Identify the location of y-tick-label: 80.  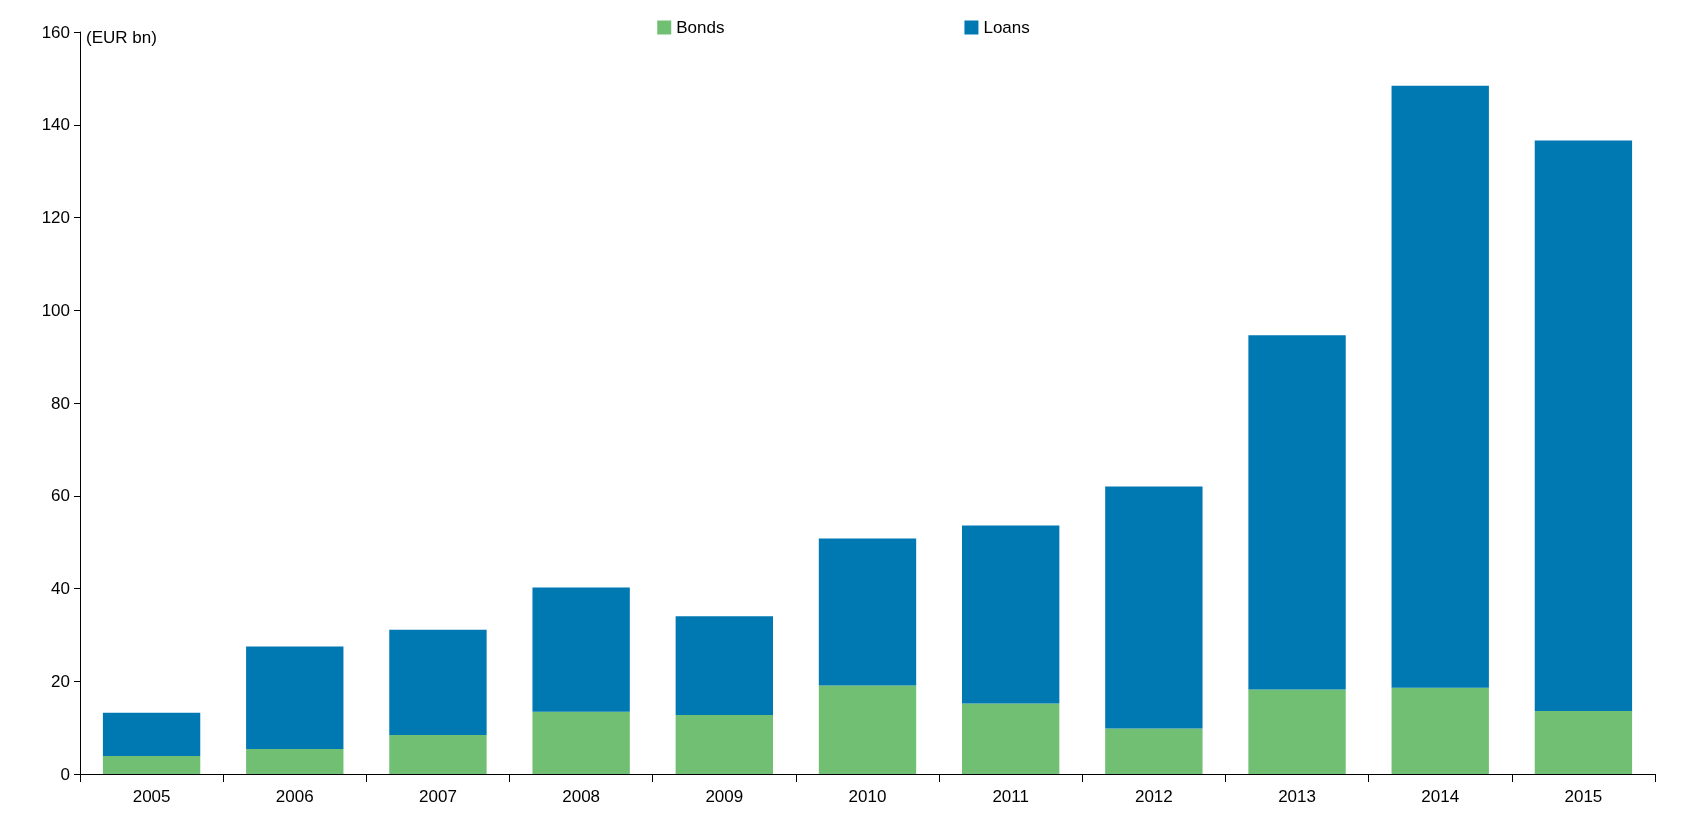
(60, 403).